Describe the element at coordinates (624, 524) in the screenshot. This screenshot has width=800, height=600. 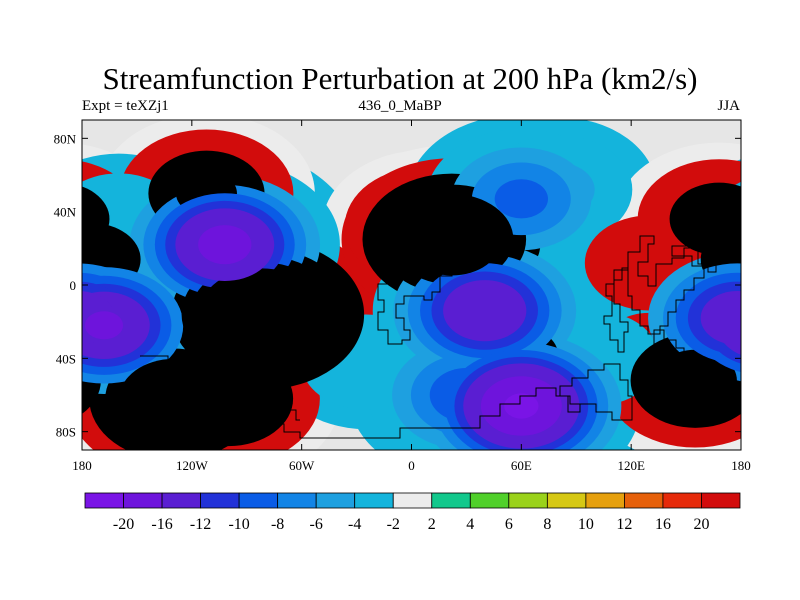
I see `colorbar-label: 12` at that location.